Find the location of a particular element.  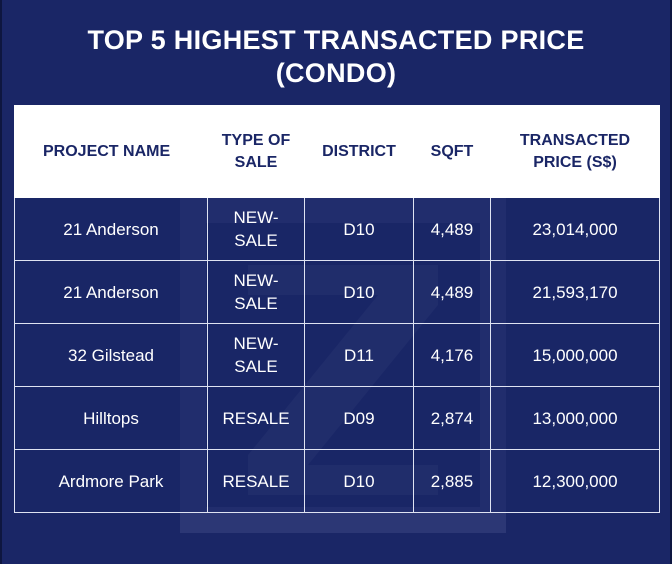

header-type-of-sale: TYPE OF SALE is located at coordinates (256, 151).